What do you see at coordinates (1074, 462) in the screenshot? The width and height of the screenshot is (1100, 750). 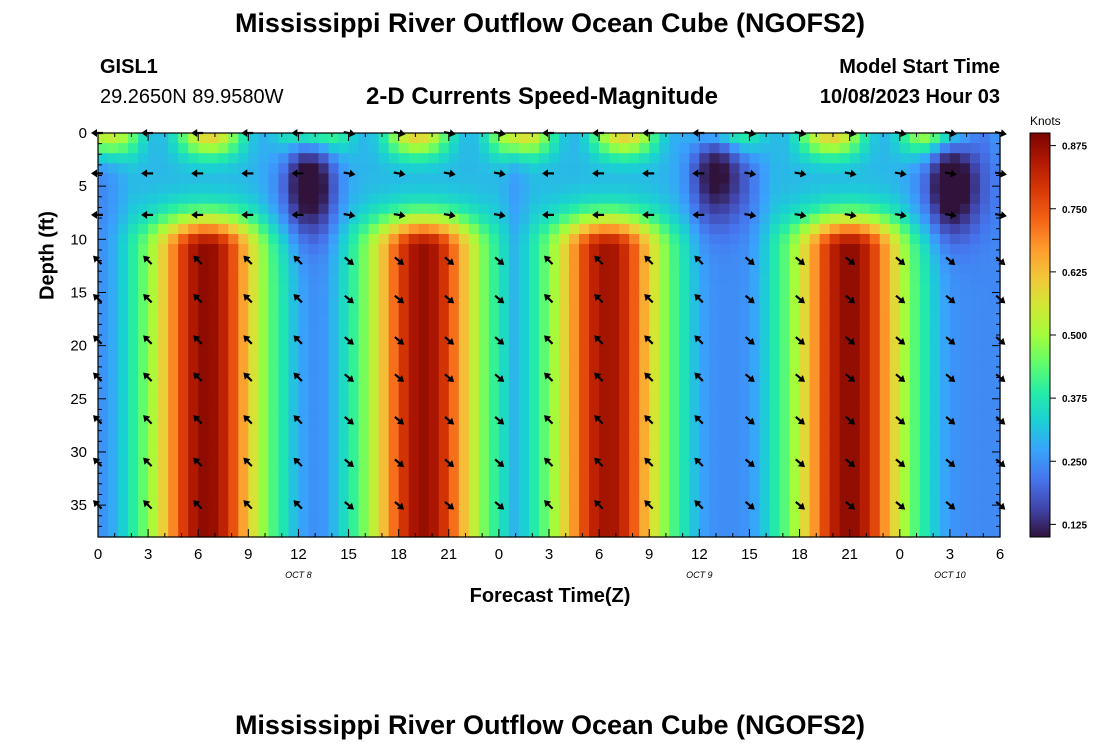 I see `colorbar-tick-label: 0.250` at bounding box center [1074, 462].